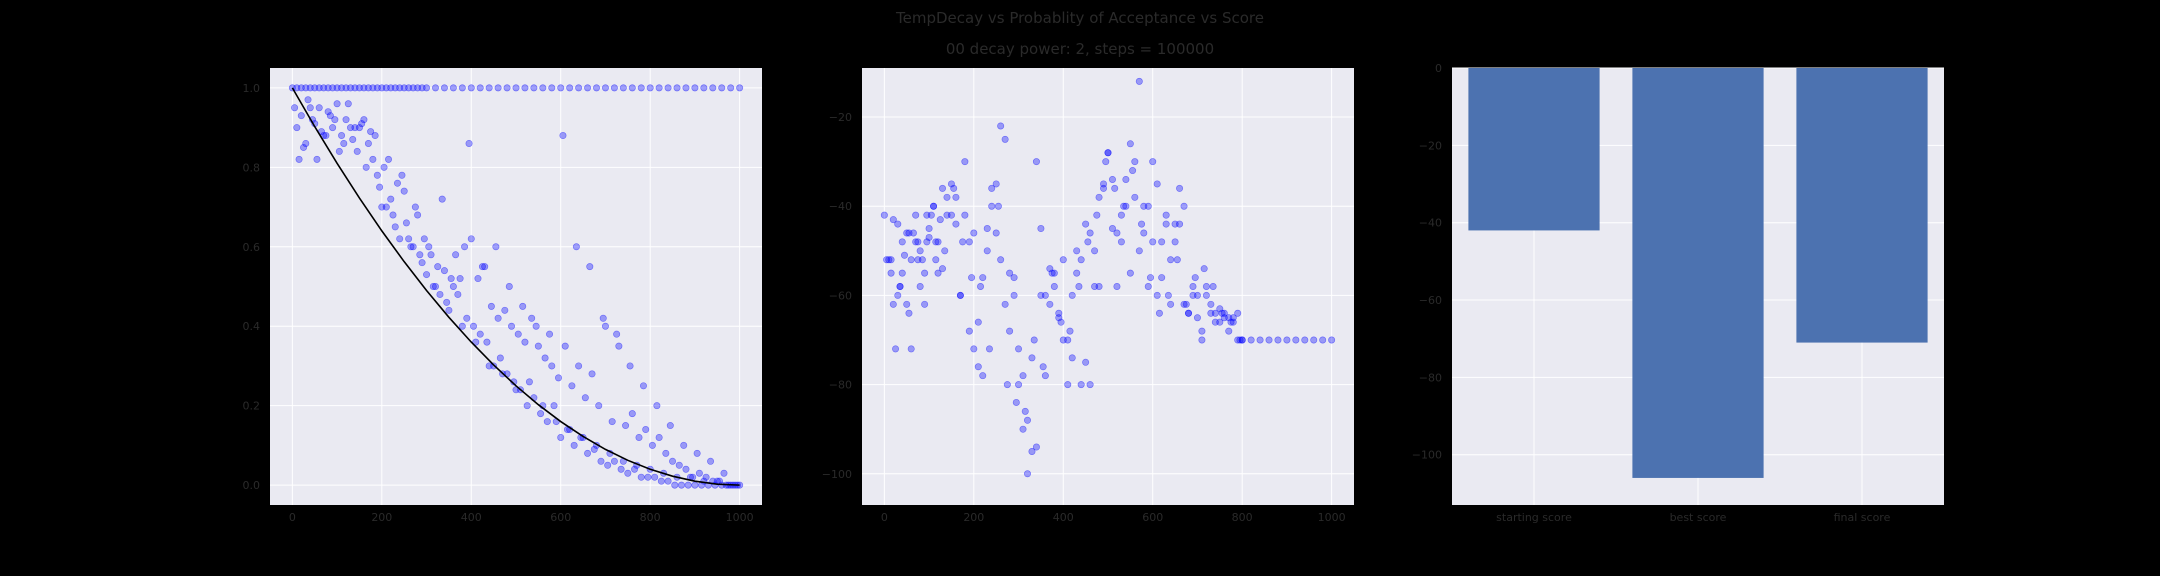  Describe the element at coordinates (1534, 517) in the screenshot. I see `category-label: starting score` at that location.